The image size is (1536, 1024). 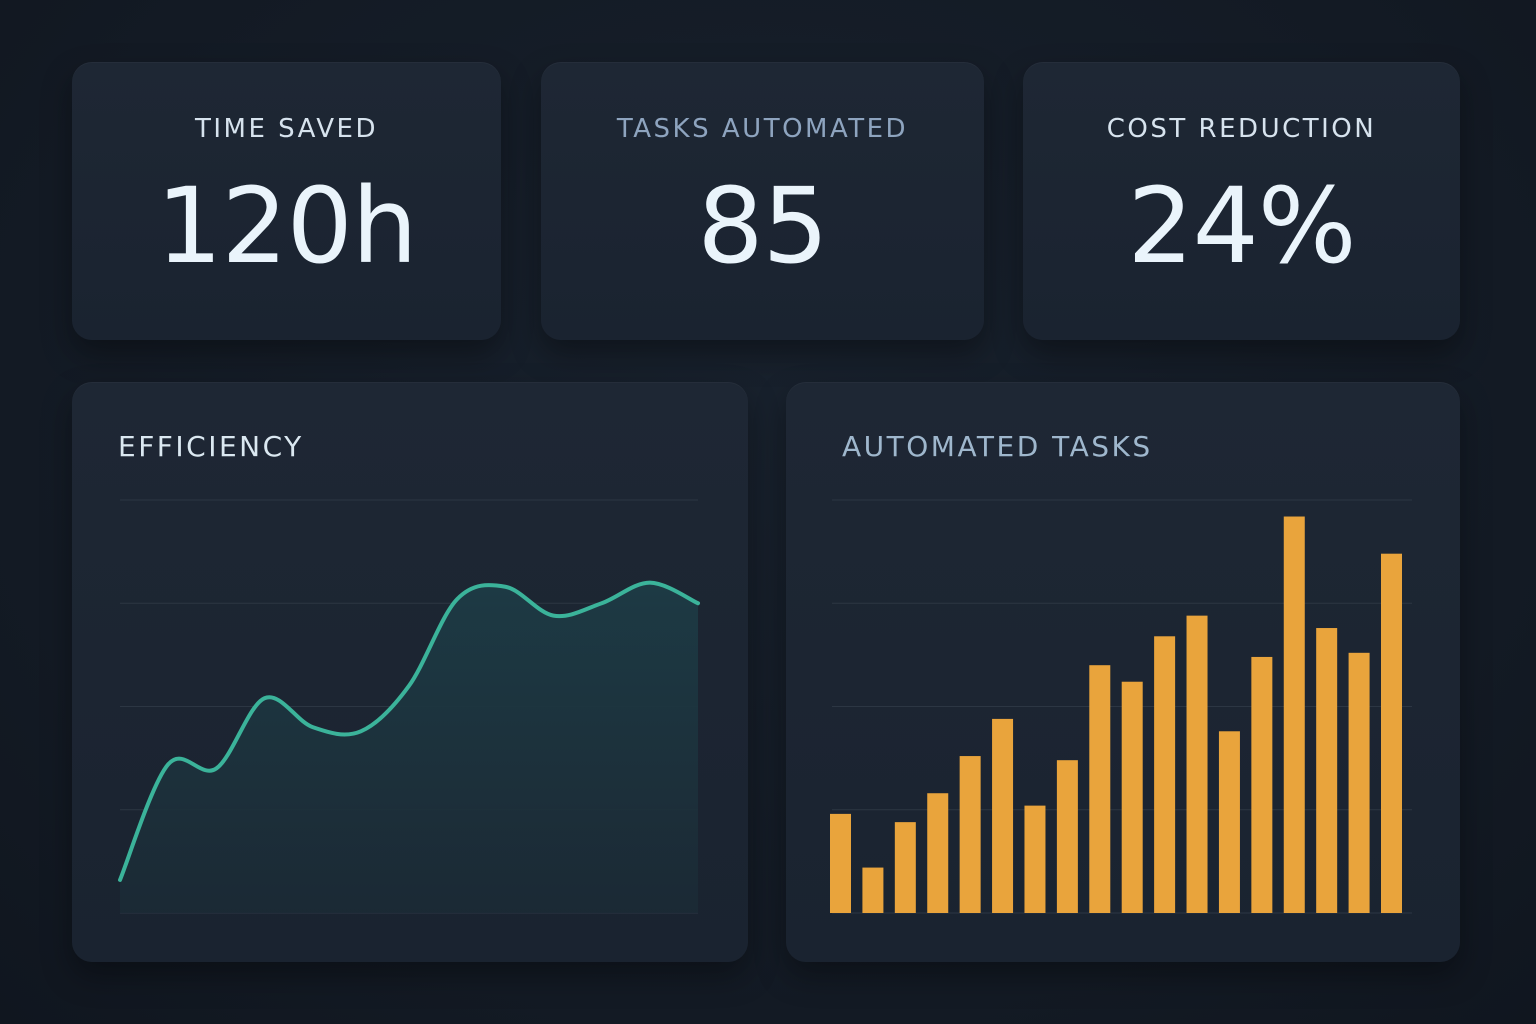 I want to click on kpi-value-time-saved: 120h, so click(x=286, y=226).